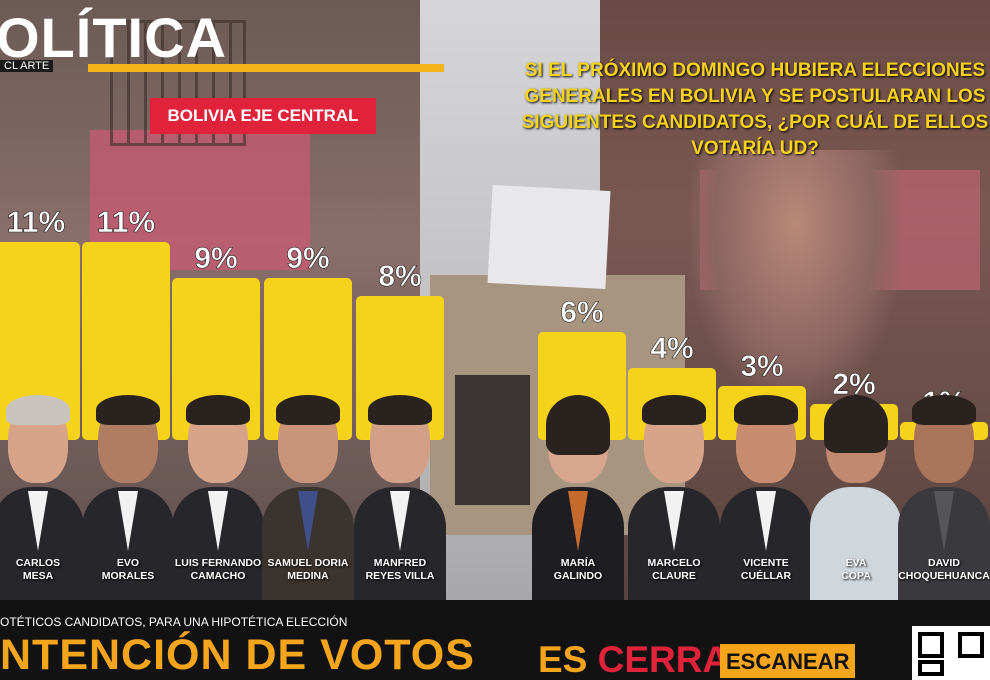 This screenshot has height=680, width=990. I want to click on promo-cerra: CERRA, so click(663, 659).